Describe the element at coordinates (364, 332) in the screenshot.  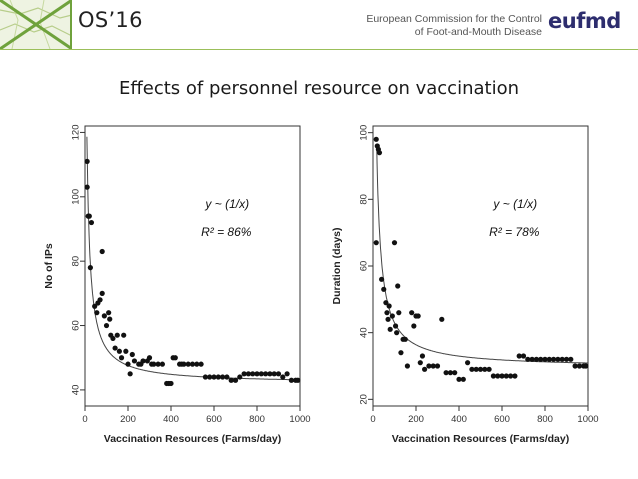
I see `y-tick-label: 40` at that location.